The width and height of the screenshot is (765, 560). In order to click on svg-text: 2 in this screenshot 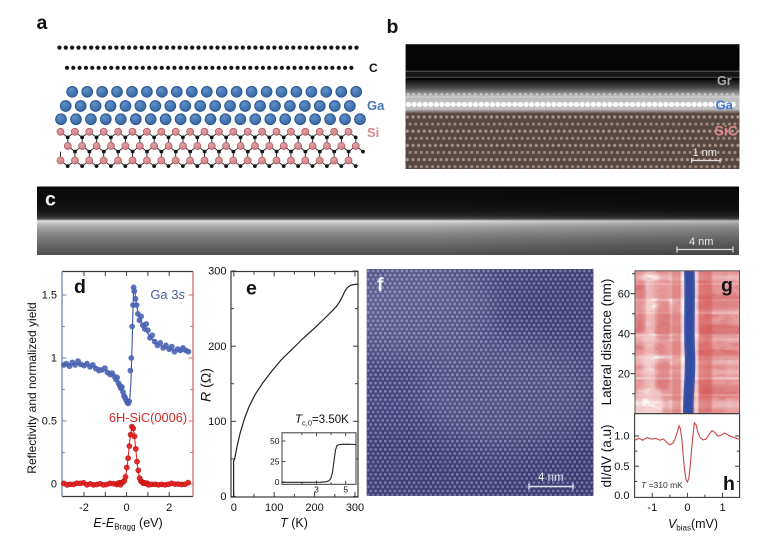, I will do `click(169, 508)`.